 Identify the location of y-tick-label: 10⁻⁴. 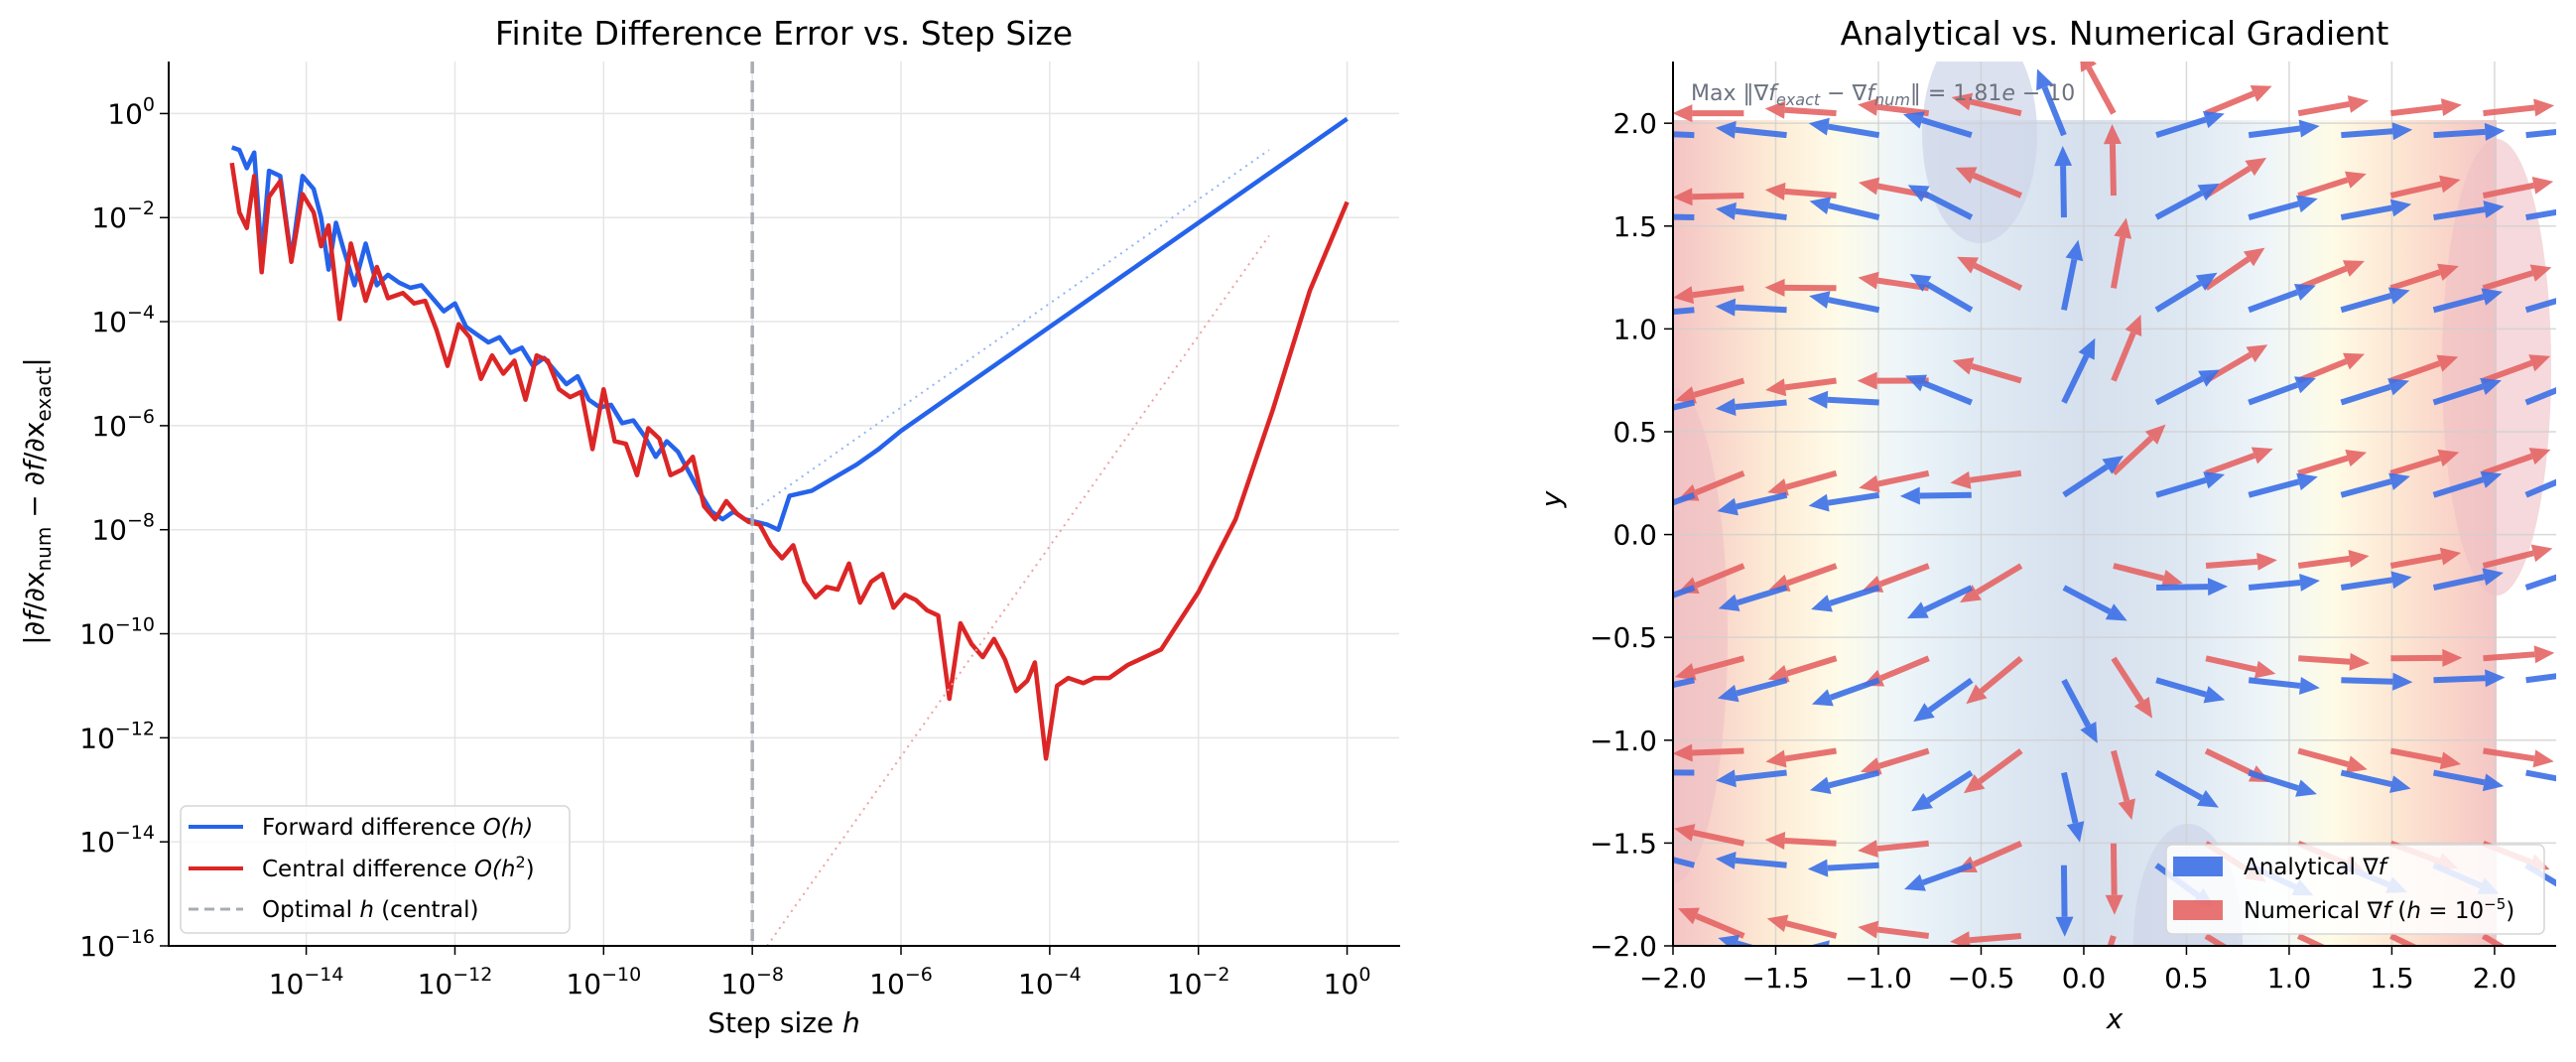
(123, 320).